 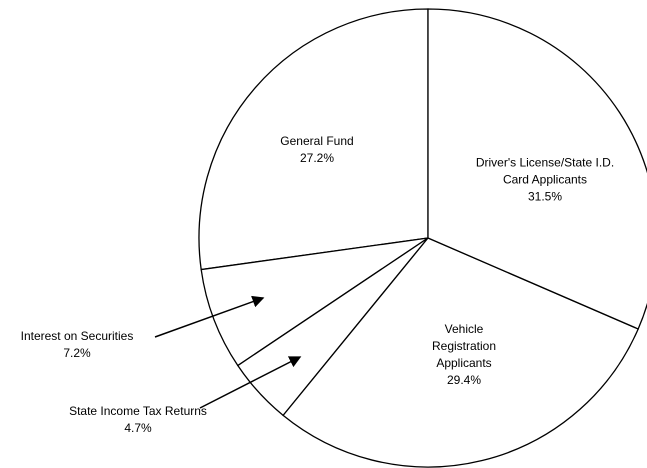 I want to click on value-label: 27.2%, so click(x=317, y=158).